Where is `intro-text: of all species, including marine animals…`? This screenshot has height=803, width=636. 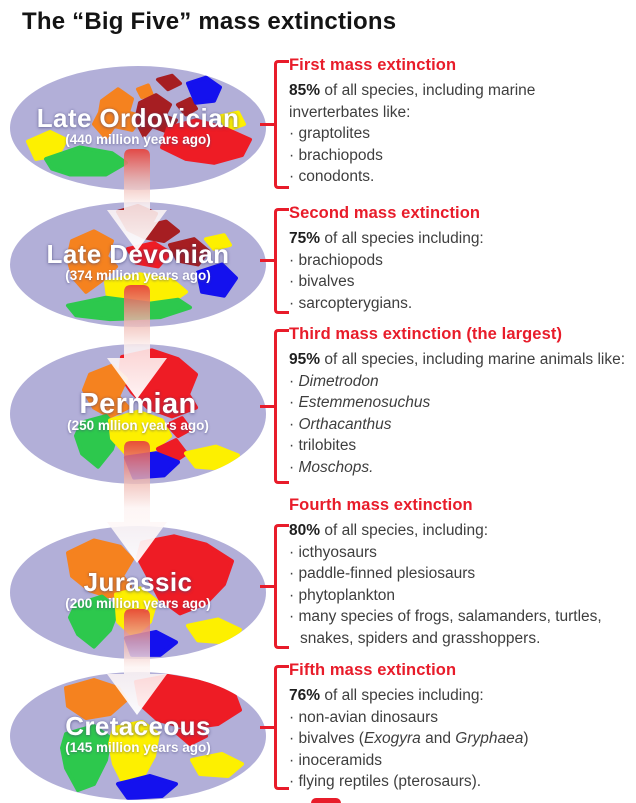
intro-text: of all species, including marine animals… is located at coordinates (475, 359).